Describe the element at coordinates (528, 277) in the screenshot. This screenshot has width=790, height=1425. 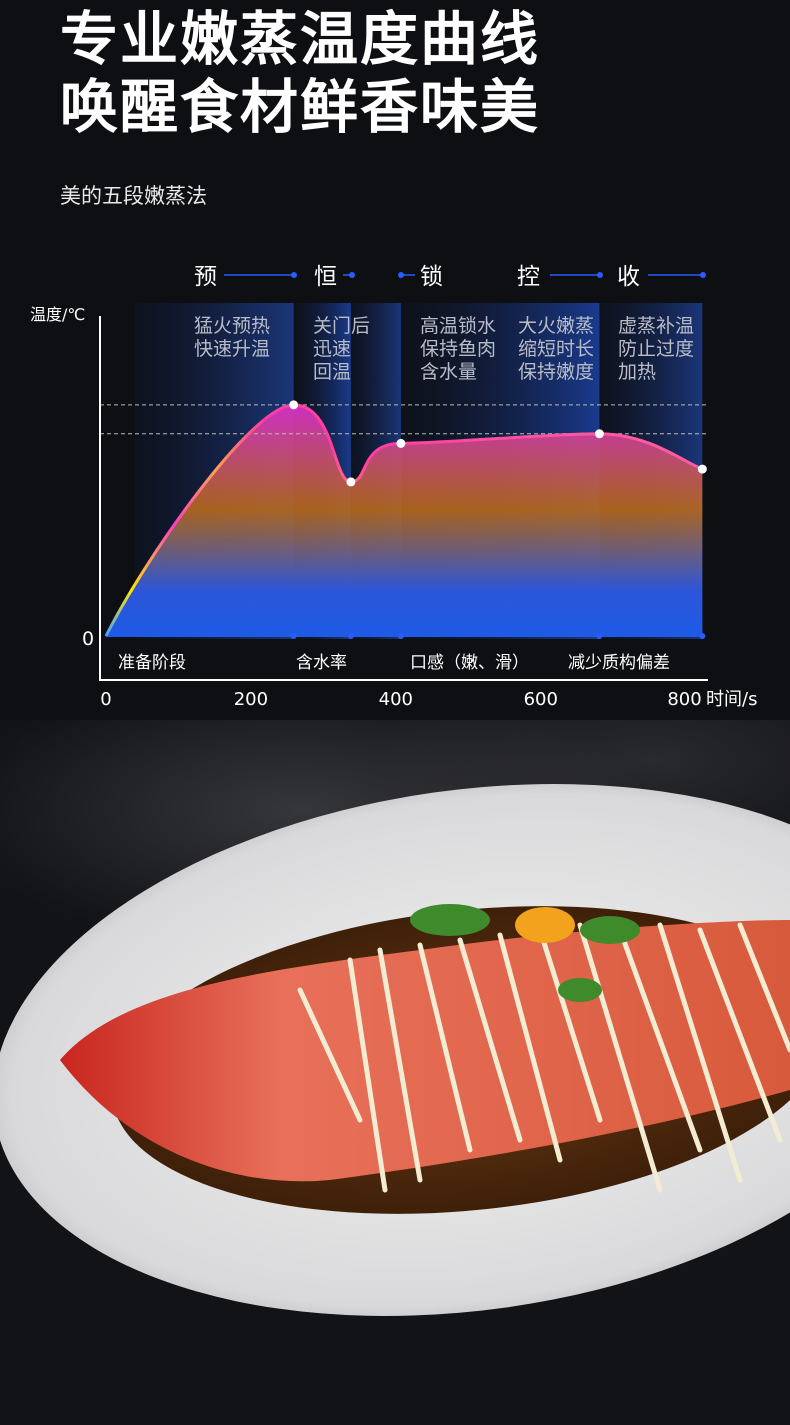
I see `stage-title: 控` at that location.